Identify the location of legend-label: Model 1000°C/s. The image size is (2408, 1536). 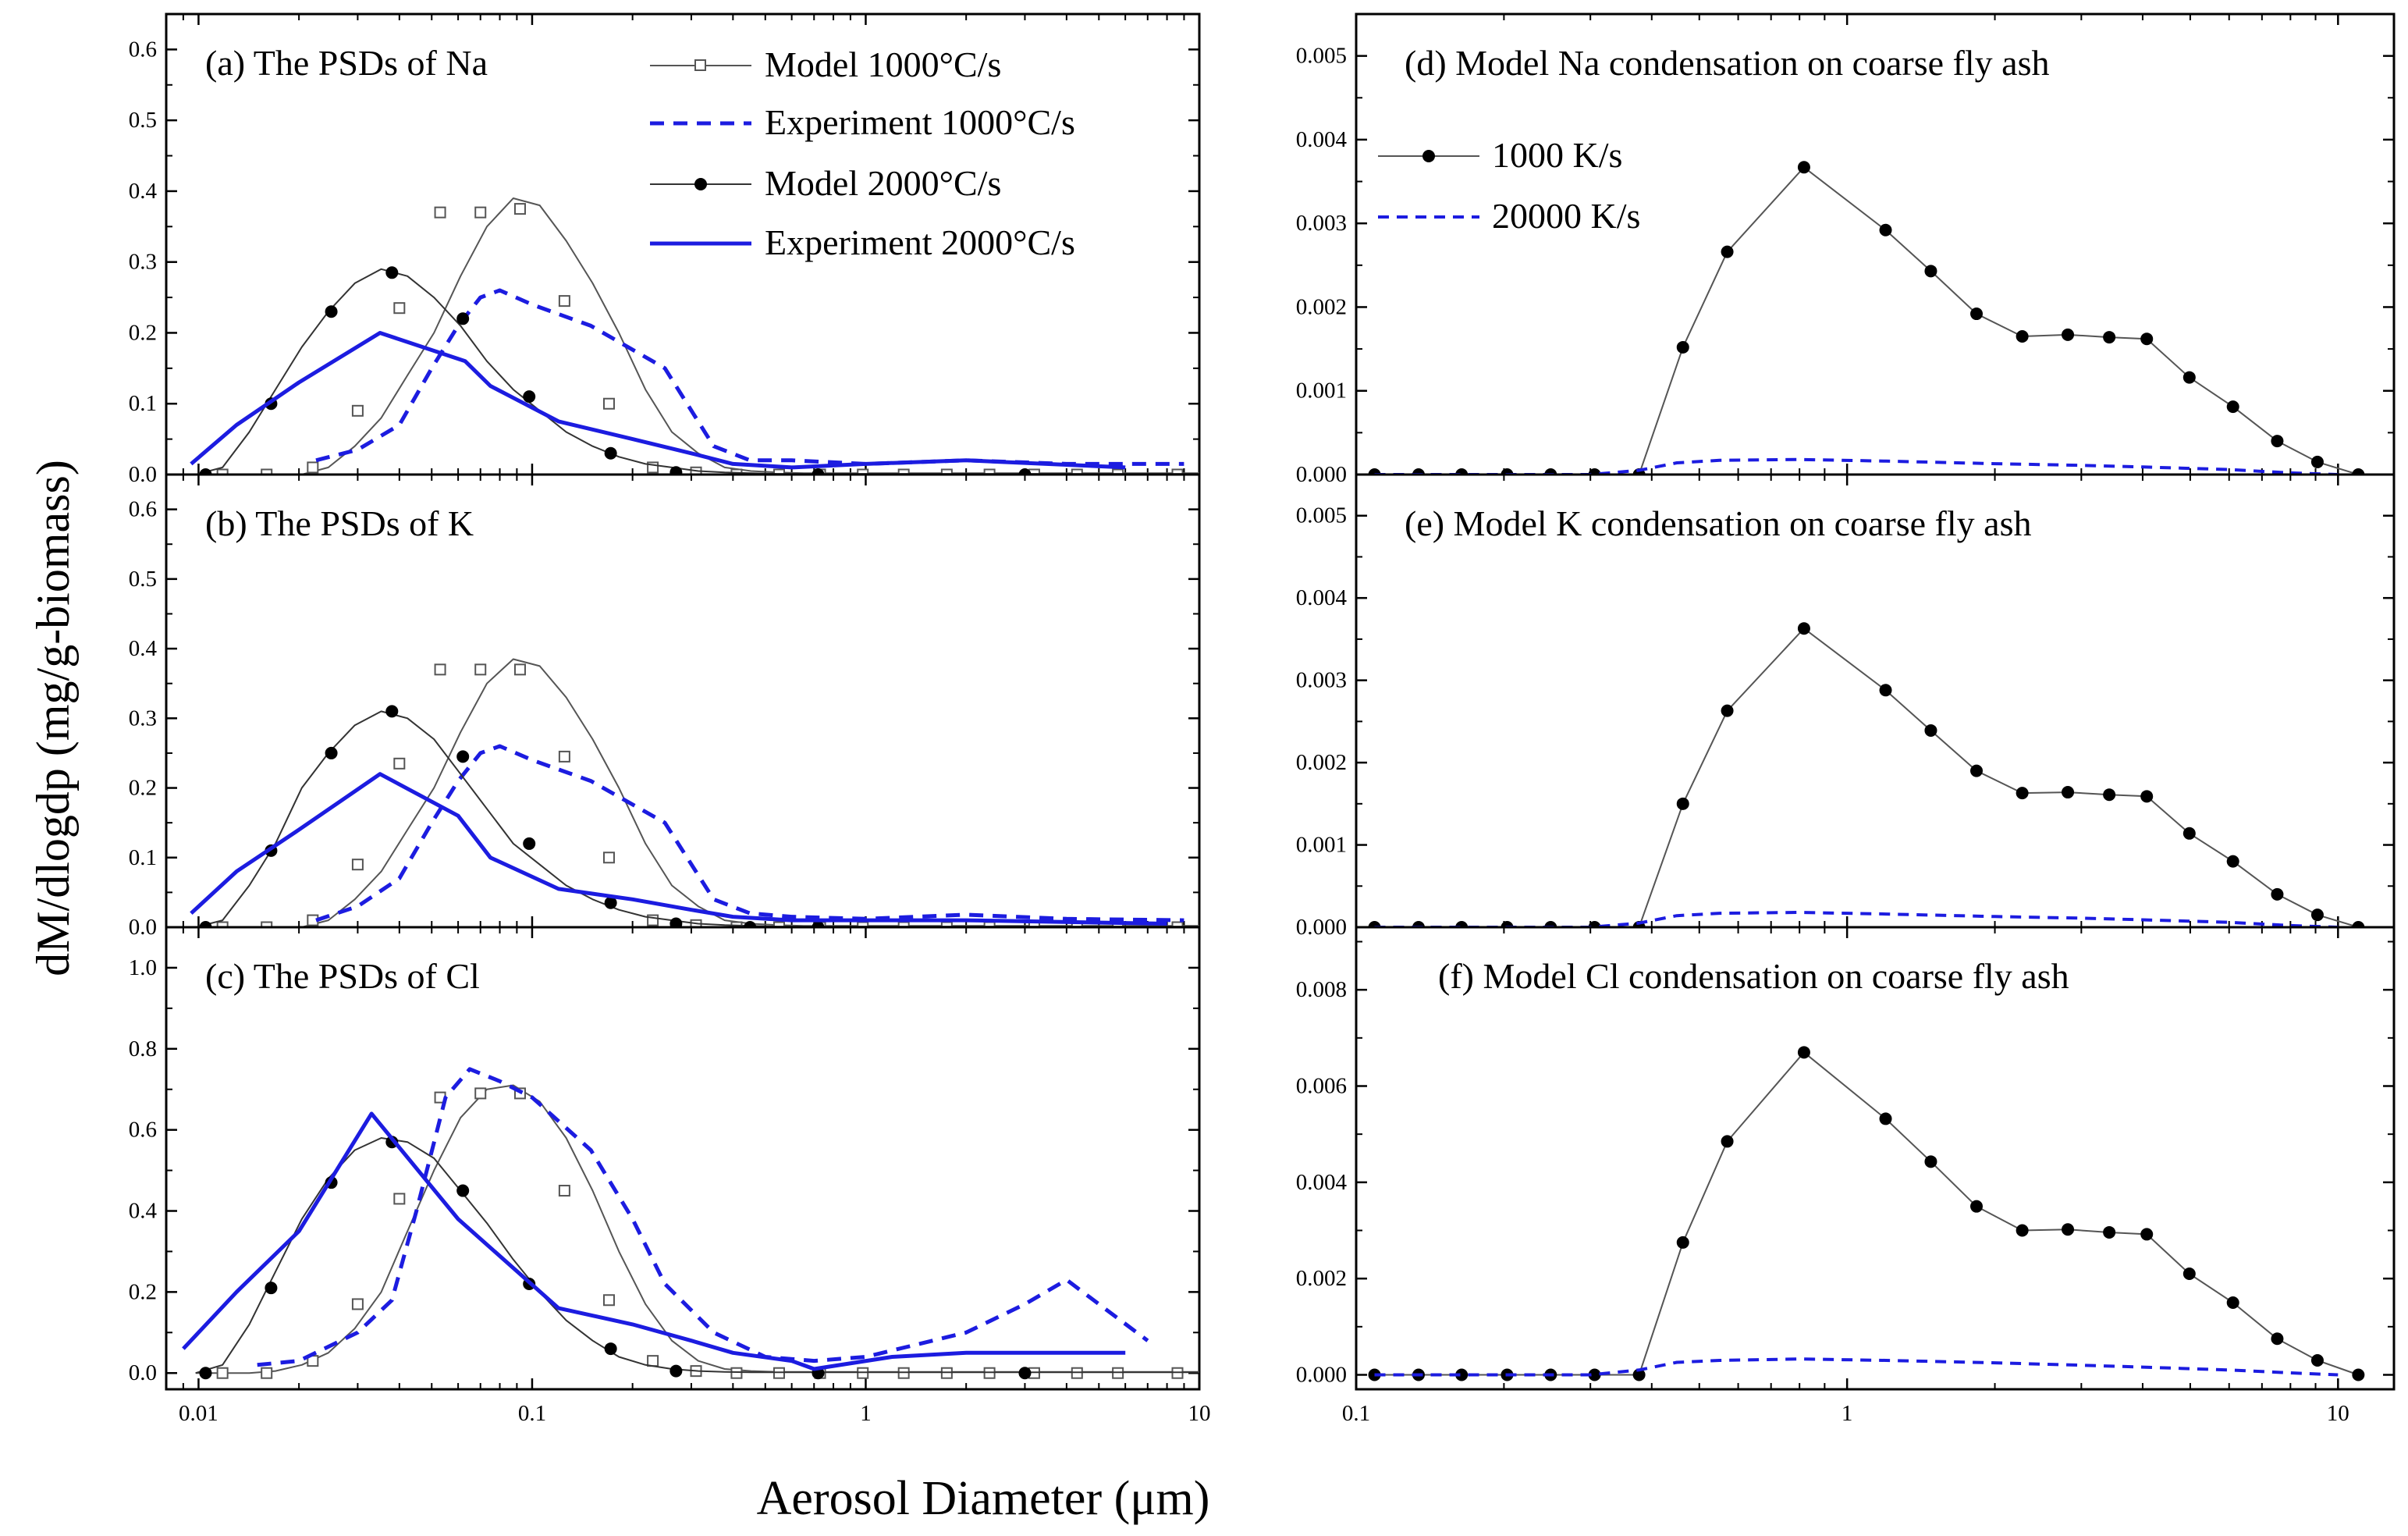
(883, 64).